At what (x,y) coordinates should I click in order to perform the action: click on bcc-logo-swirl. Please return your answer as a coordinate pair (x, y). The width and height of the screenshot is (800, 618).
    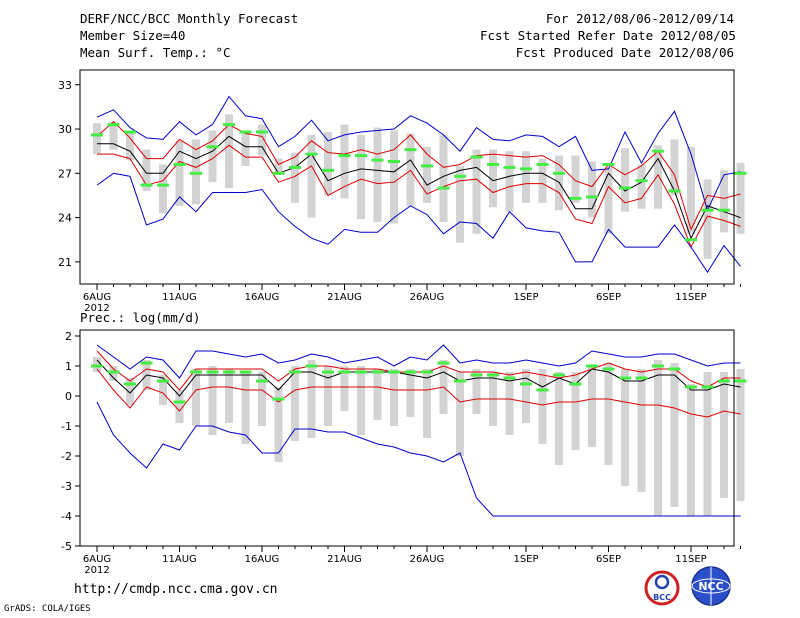
    Looking at the image, I should click on (662, 582).